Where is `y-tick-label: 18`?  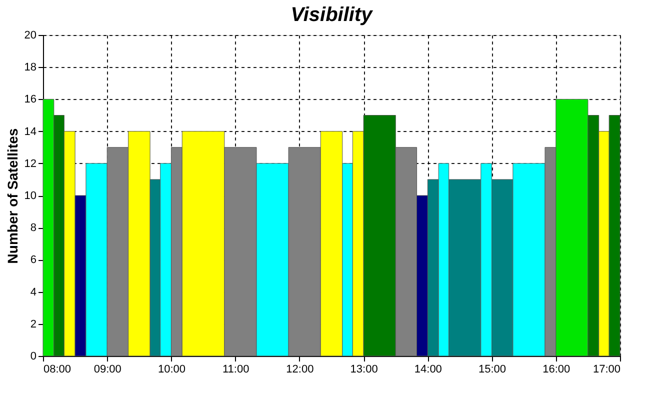
y-tick-label: 18 is located at coordinates (30, 68).